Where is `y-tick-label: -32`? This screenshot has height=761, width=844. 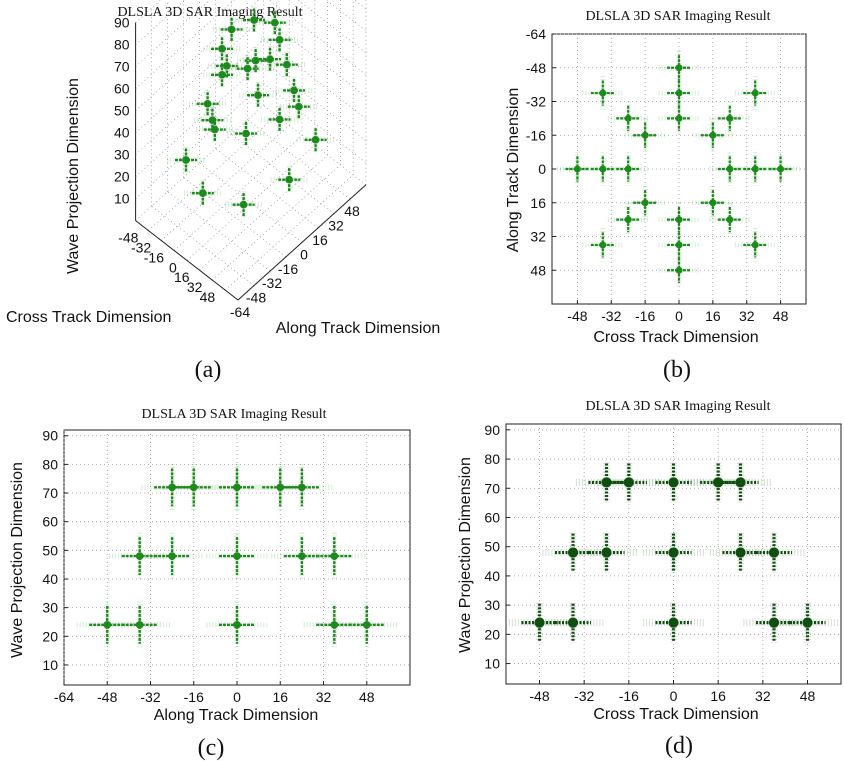 y-tick-label: -32 is located at coordinates (141, 247).